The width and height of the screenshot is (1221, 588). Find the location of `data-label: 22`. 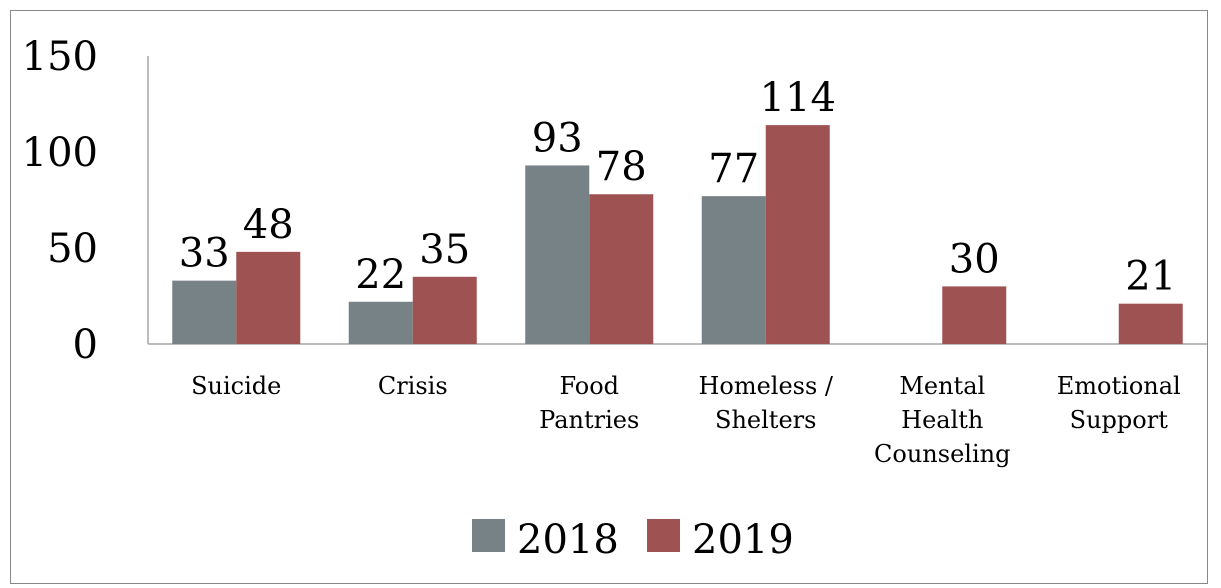

data-label: 22 is located at coordinates (380, 275).